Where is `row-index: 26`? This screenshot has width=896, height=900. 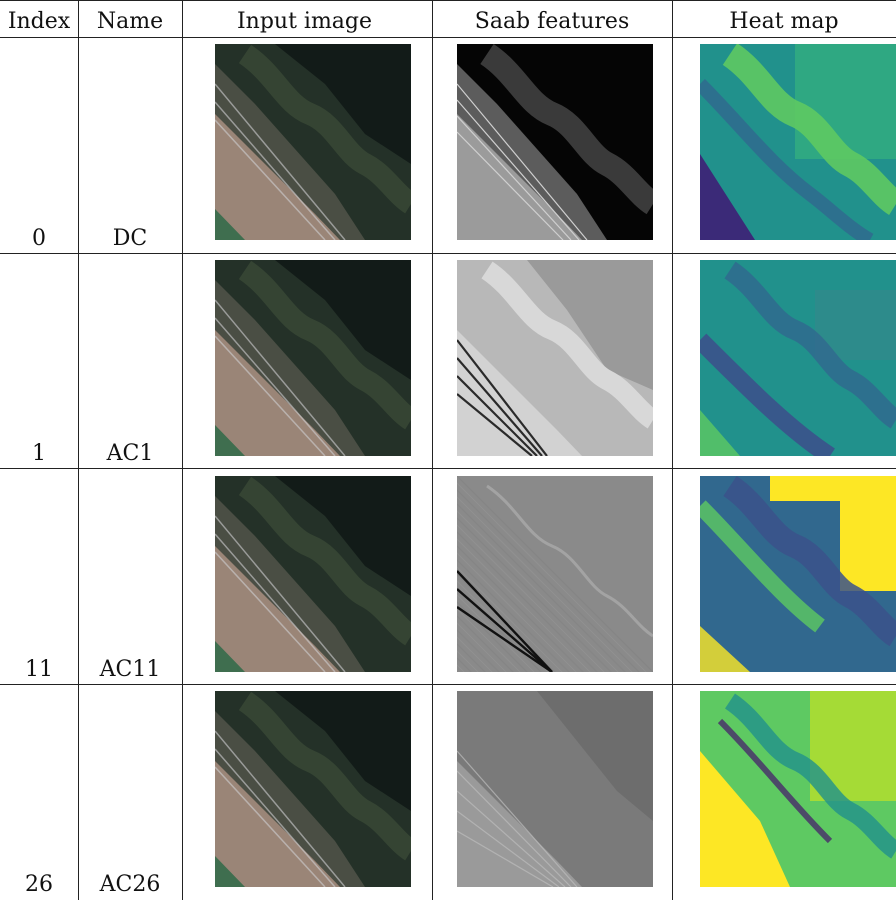 row-index: 26 is located at coordinates (39, 884).